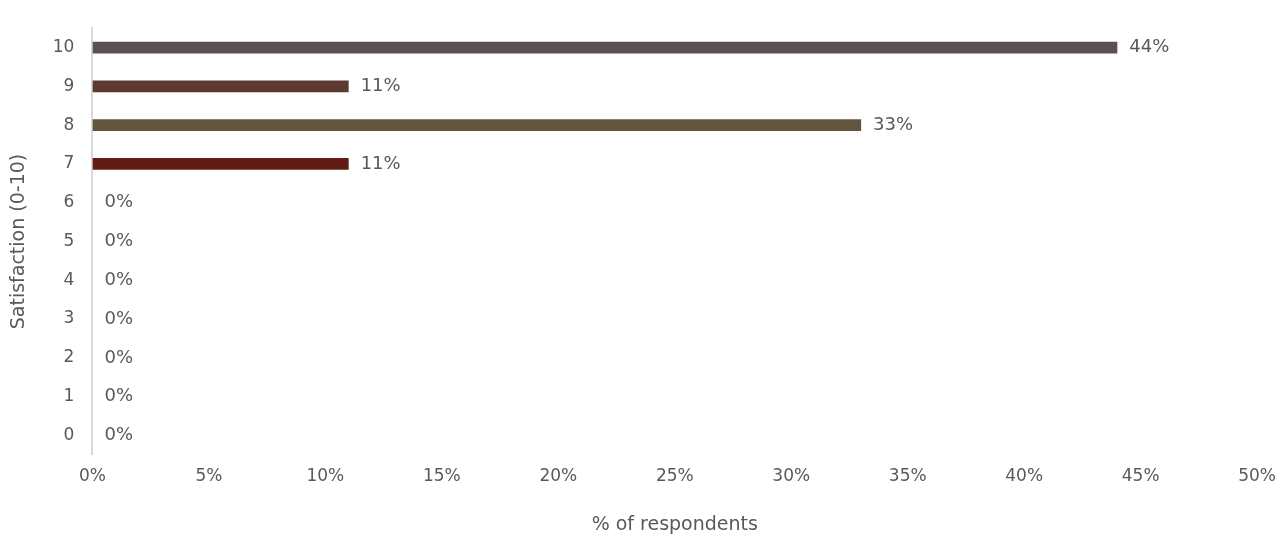 The width and height of the screenshot is (1288, 544). What do you see at coordinates (1024, 475) in the screenshot?
I see `x-tick-label: 40%` at bounding box center [1024, 475].